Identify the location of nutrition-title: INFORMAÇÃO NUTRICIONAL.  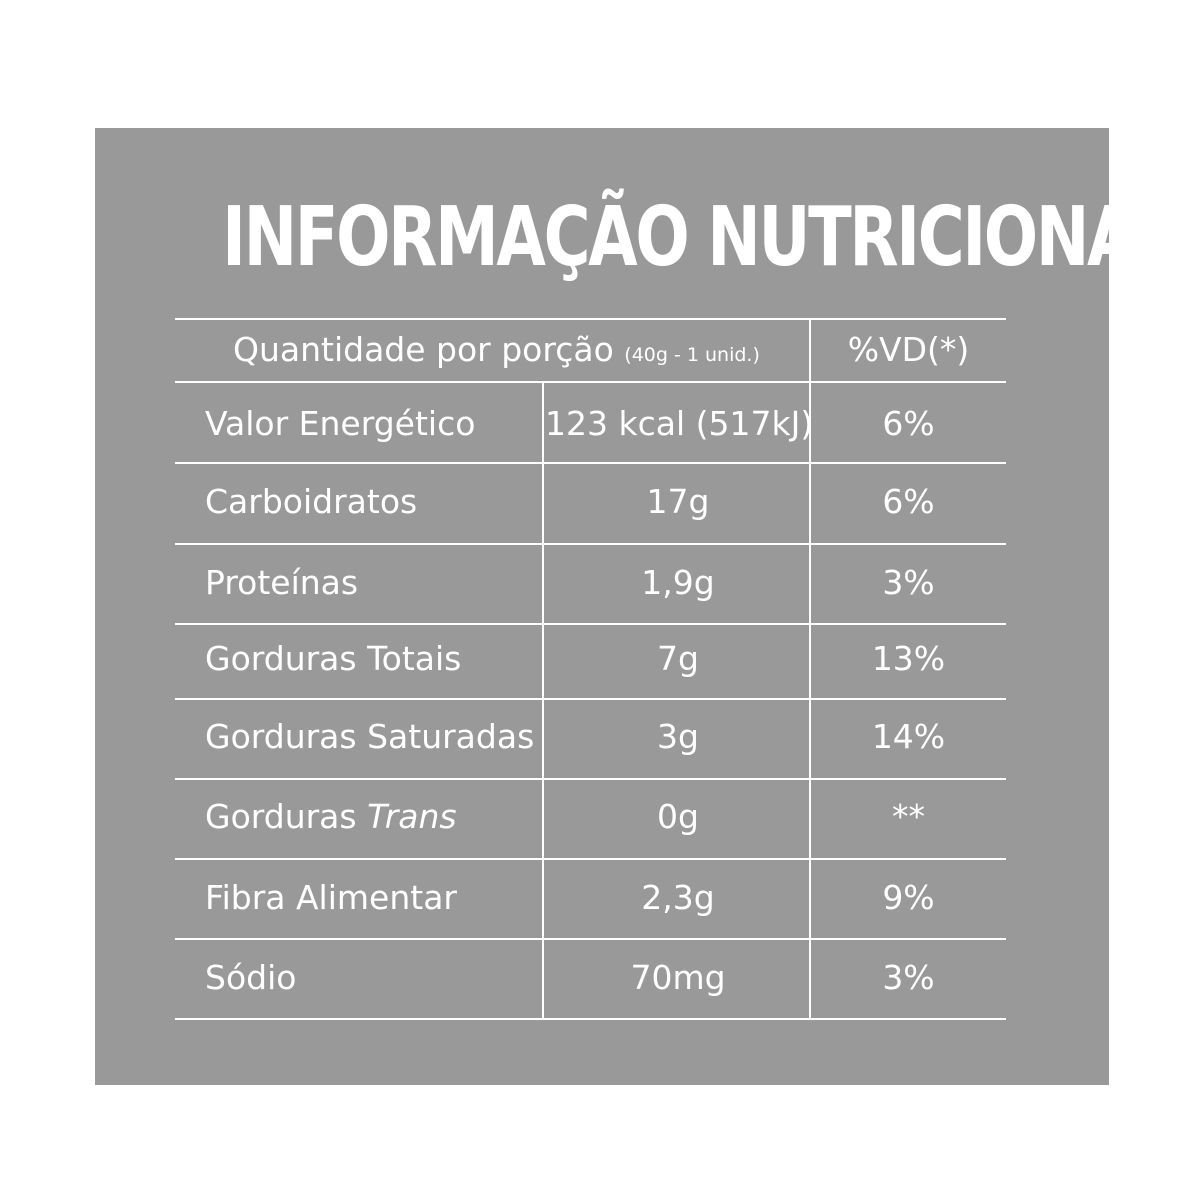
(698, 237).